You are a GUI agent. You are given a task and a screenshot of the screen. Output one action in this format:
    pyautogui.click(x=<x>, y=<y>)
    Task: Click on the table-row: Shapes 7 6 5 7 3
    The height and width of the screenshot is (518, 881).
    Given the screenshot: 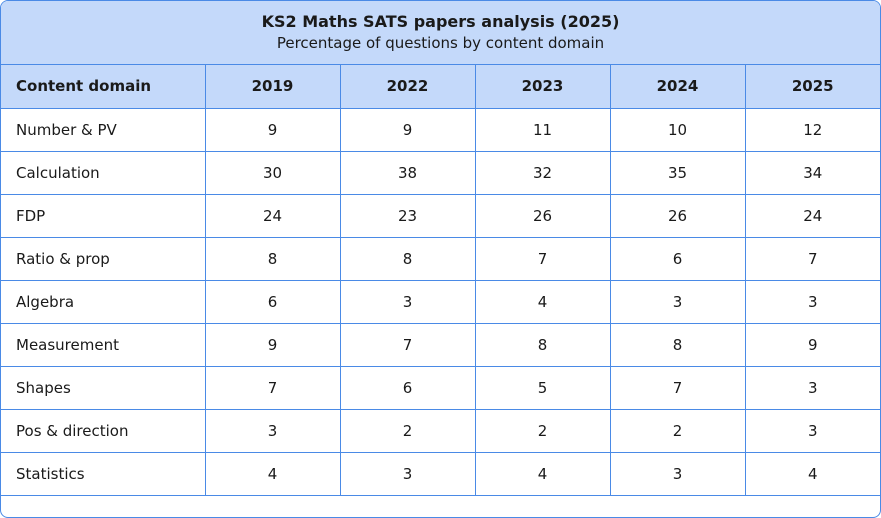 What is the action you would take?
    pyautogui.click(x=440, y=387)
    